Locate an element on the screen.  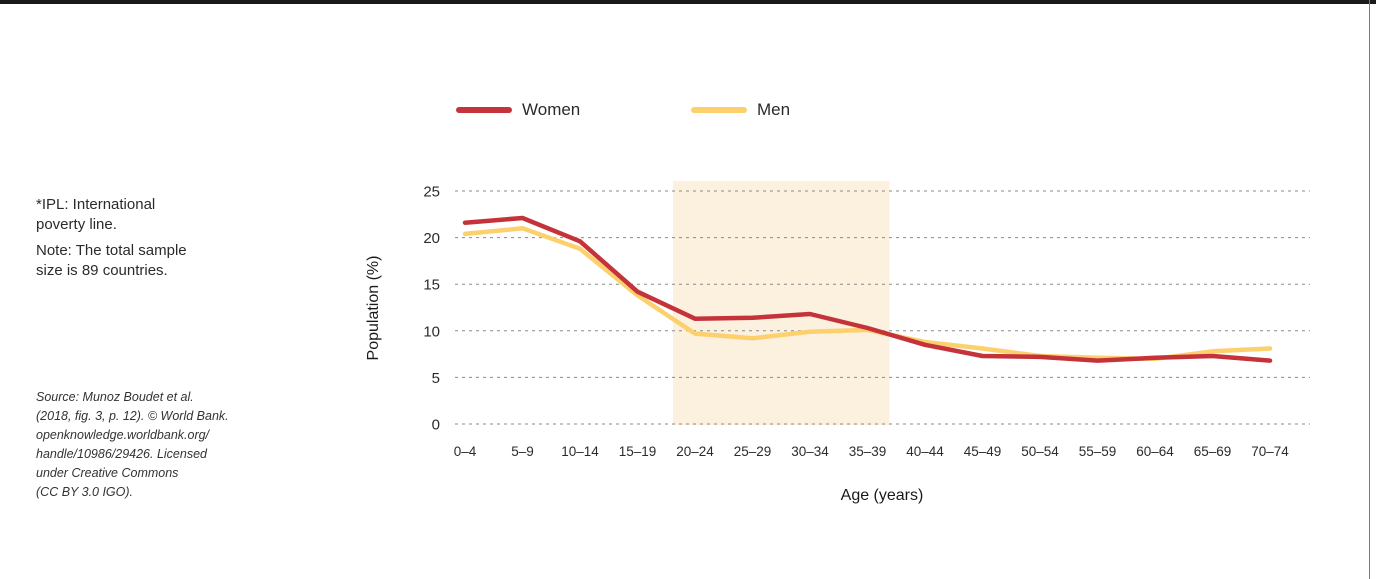
y-tick-label: 25 is located at coordinates (431, 192).